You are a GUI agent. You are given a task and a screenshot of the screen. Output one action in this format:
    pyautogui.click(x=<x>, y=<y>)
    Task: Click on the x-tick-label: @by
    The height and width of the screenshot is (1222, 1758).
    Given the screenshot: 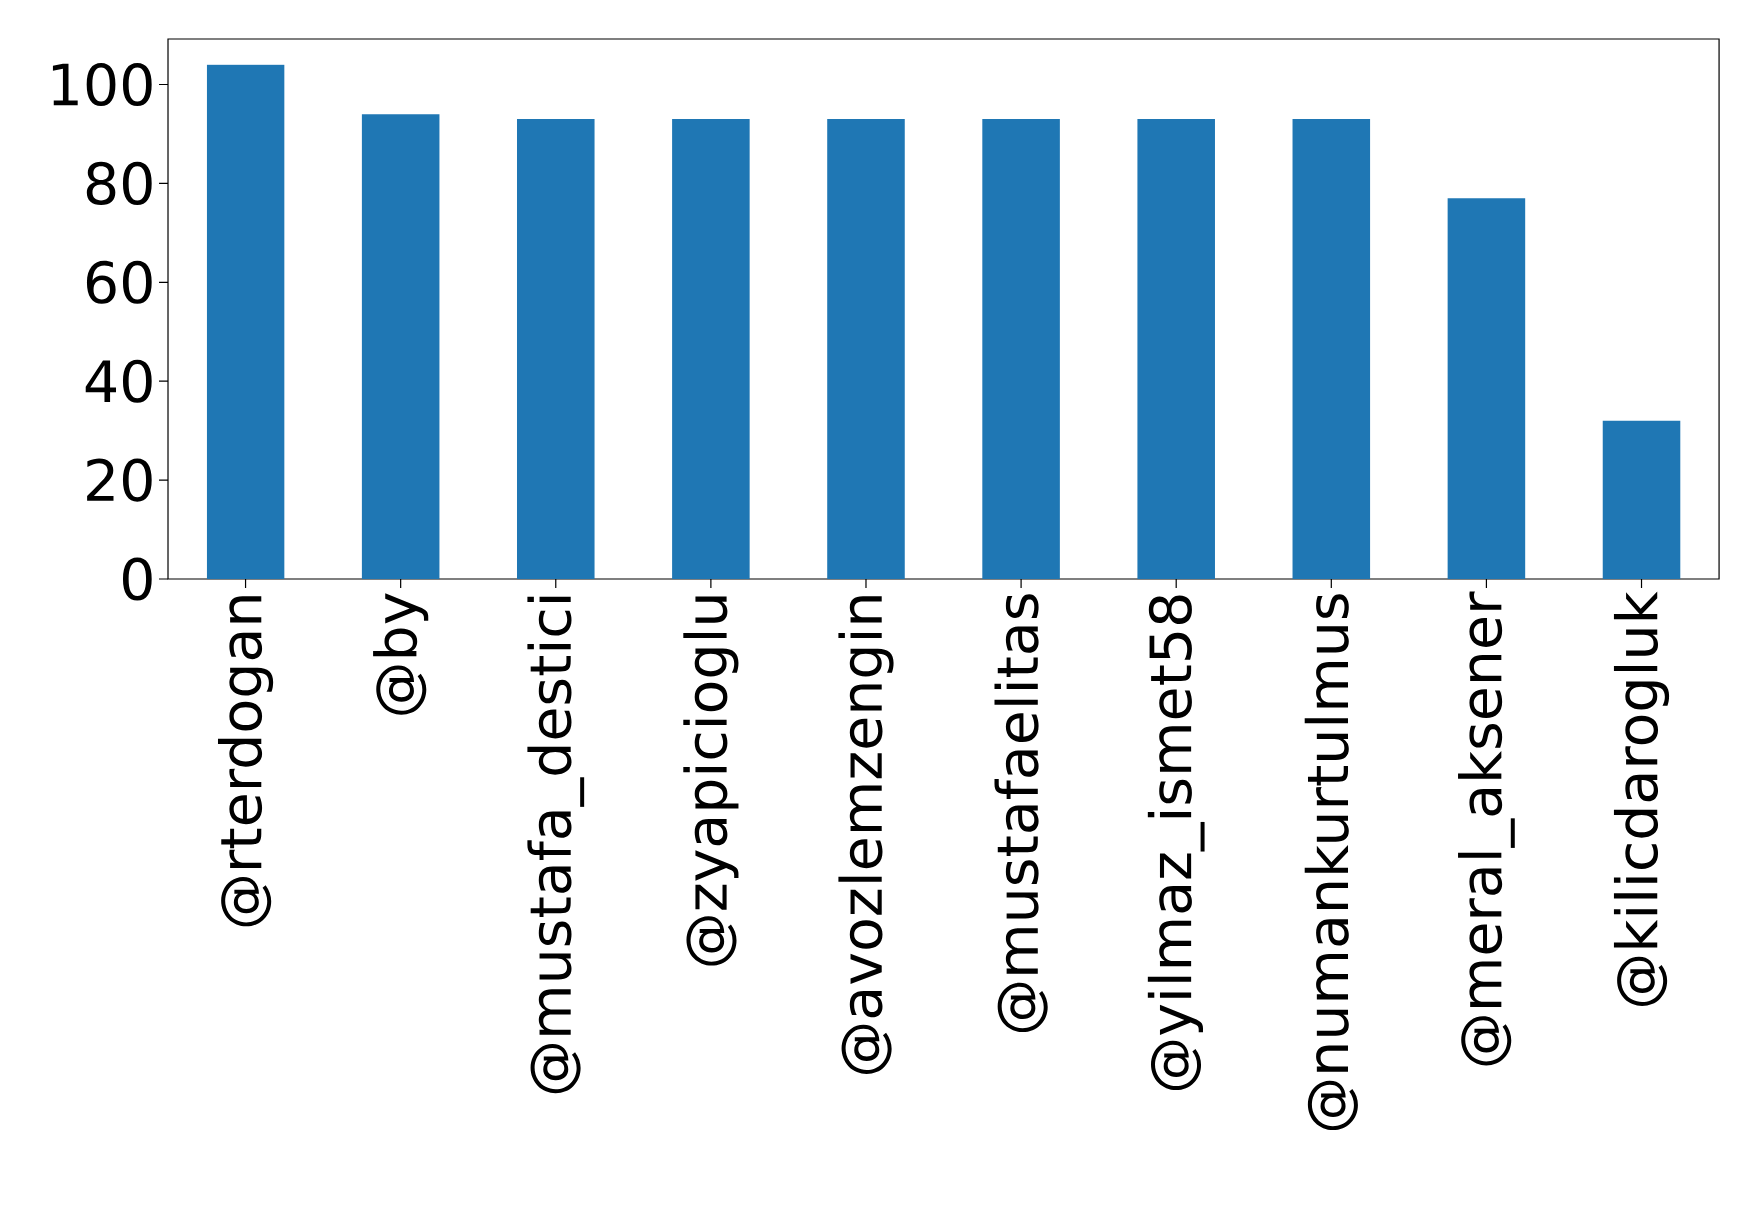 What is the action you would take?
    pyautogui.click(x=401, y=654)
    